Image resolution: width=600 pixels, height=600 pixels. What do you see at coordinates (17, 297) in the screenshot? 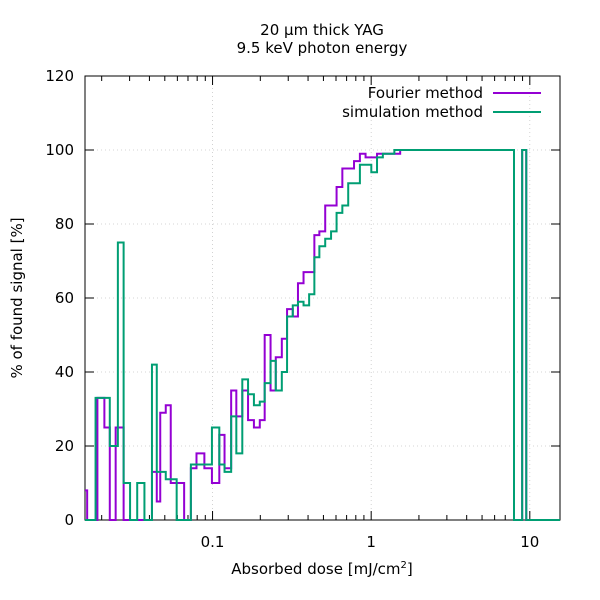
I see `y-axis-title: % of found signal [%]` at bounding box center [17, 297].